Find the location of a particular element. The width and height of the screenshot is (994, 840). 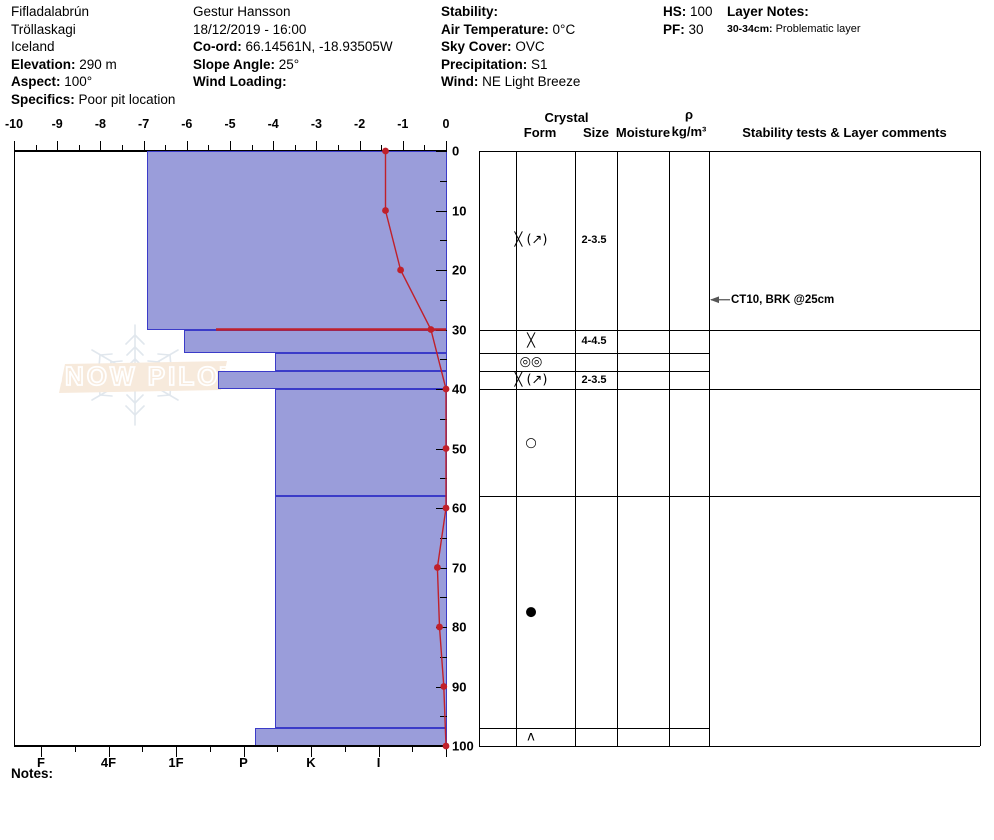

field-label: Wind: is located at coordinates (460, 81).